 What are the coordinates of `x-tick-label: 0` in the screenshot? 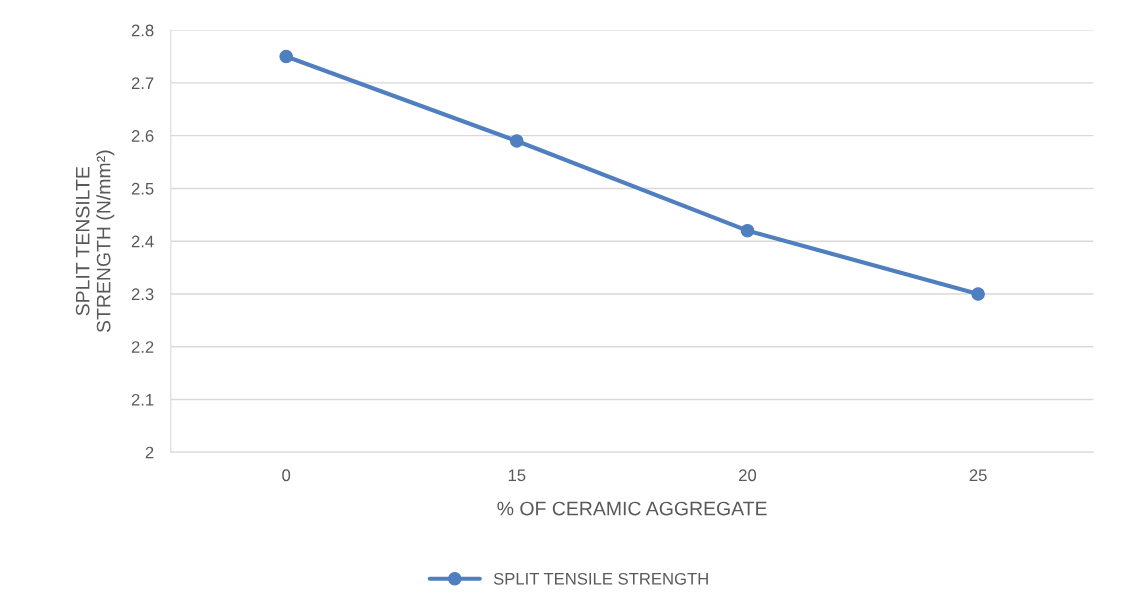 It's located at (286, 475).